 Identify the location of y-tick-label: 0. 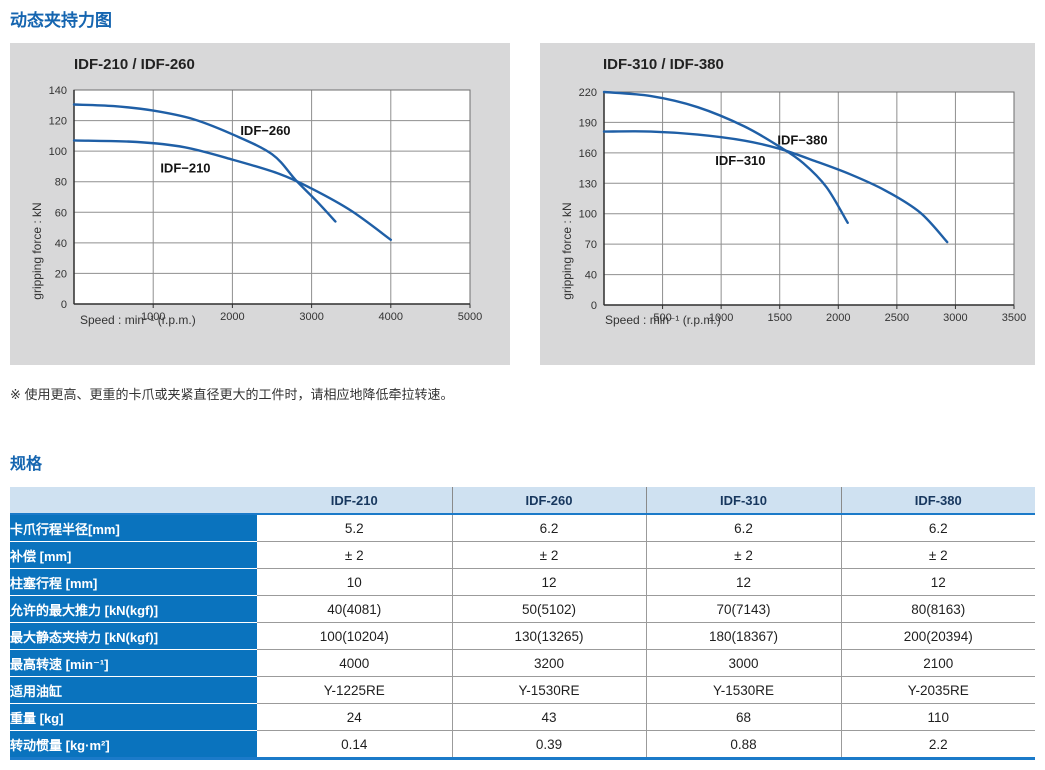
(64, 305).